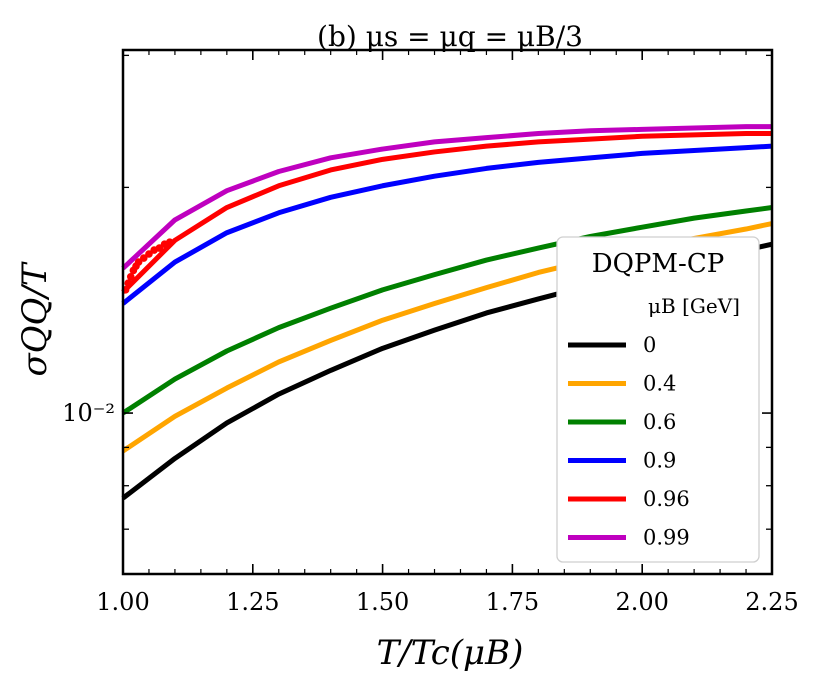 The image size is (814, 678). Describe the element at coordinates (35, 318) in the screenshot. I see `y-axis-title: σQQ/T` at that location.